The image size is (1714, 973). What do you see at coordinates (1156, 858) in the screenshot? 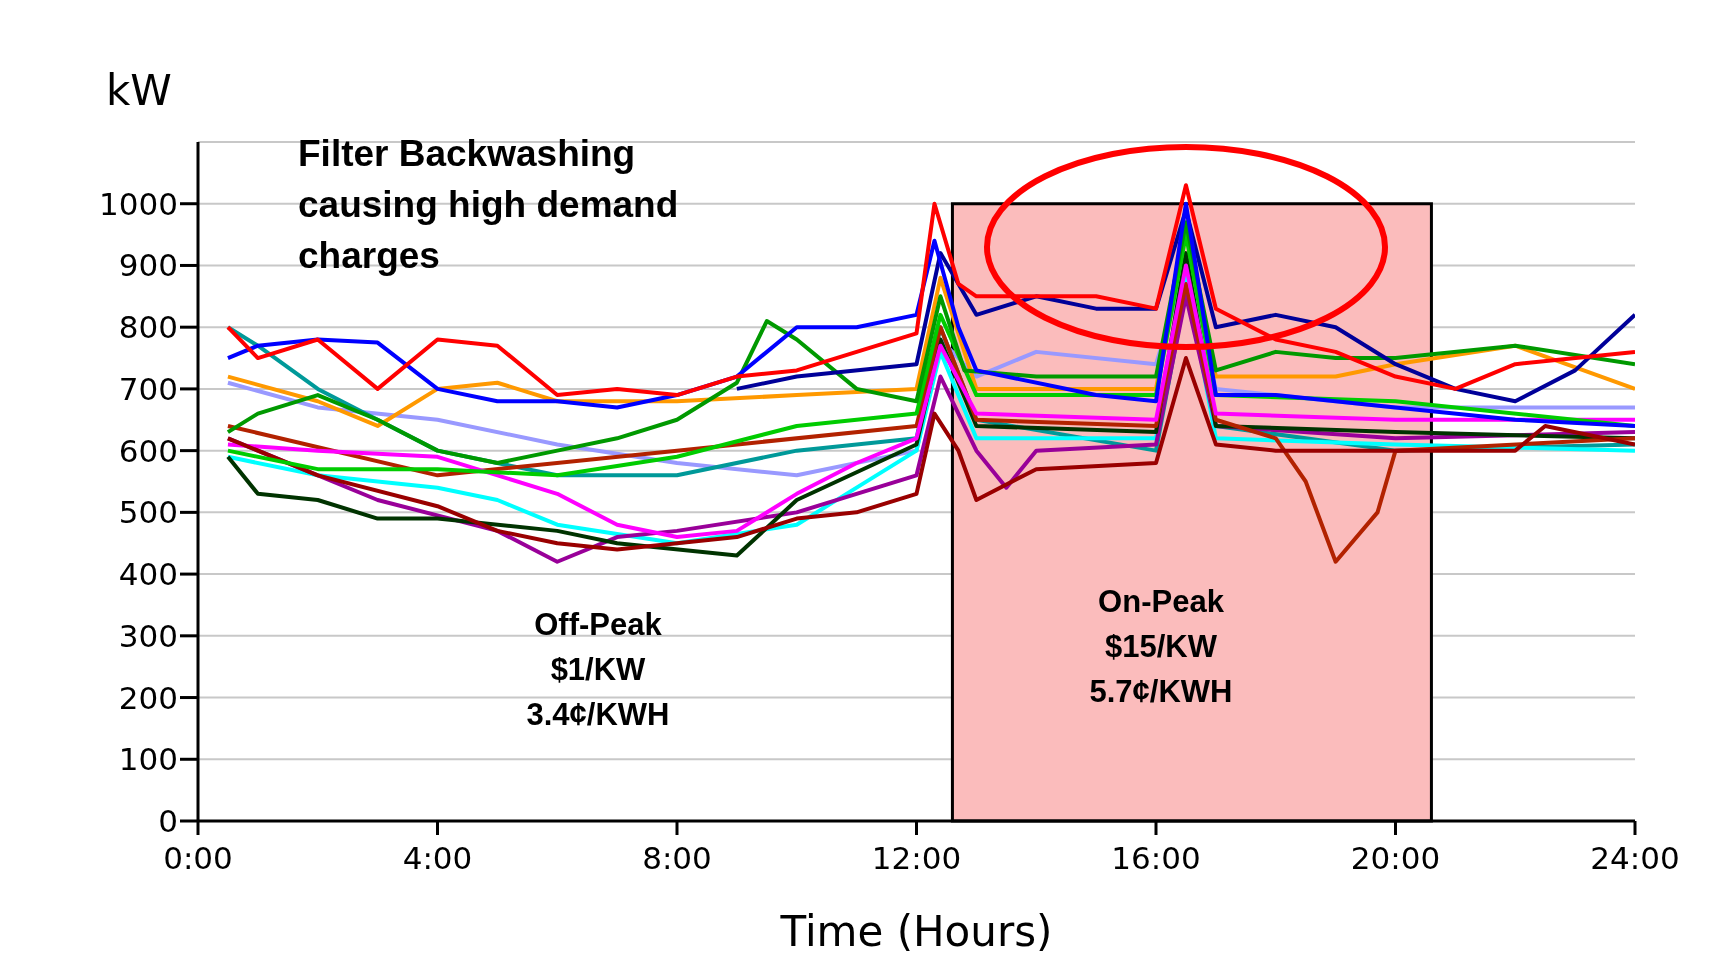
I see `x-tick-label: 16:00` at bounding box center [1156, 858].